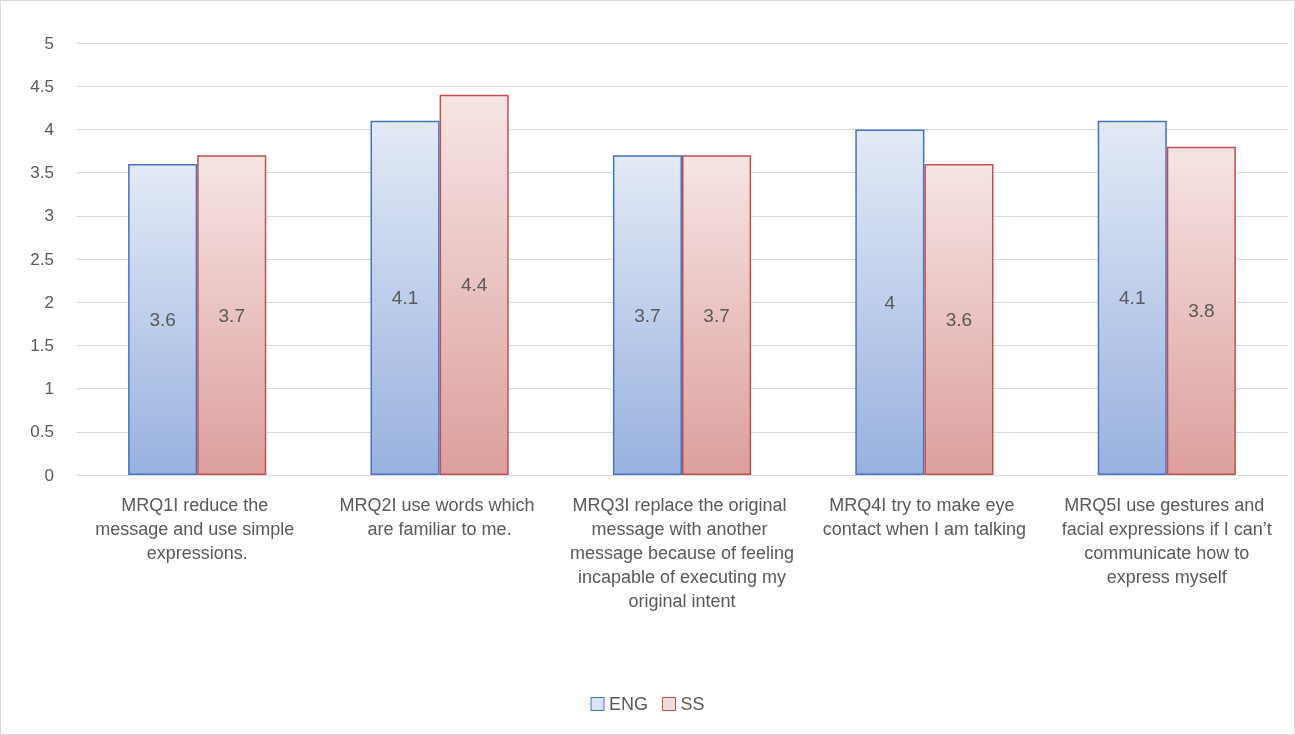 This screenshot has height=735, width=1295. I want to click on y-tick-label: 2, so click(49, 302).